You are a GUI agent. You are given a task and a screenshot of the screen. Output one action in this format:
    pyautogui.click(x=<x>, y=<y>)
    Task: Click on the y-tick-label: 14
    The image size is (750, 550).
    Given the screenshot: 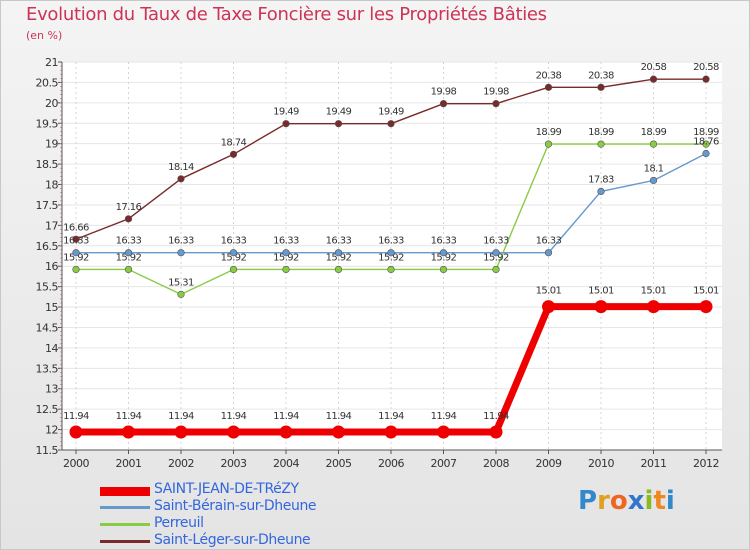 What is the action you would take?
    pyautogui.click(x=51, y=348)
    